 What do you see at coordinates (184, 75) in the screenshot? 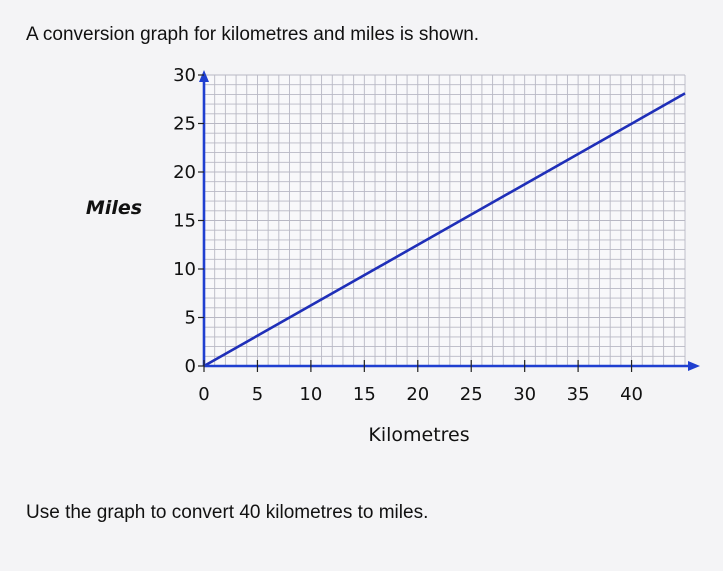
I see `y-tick-label: 30` at bounding box center [184, 75].